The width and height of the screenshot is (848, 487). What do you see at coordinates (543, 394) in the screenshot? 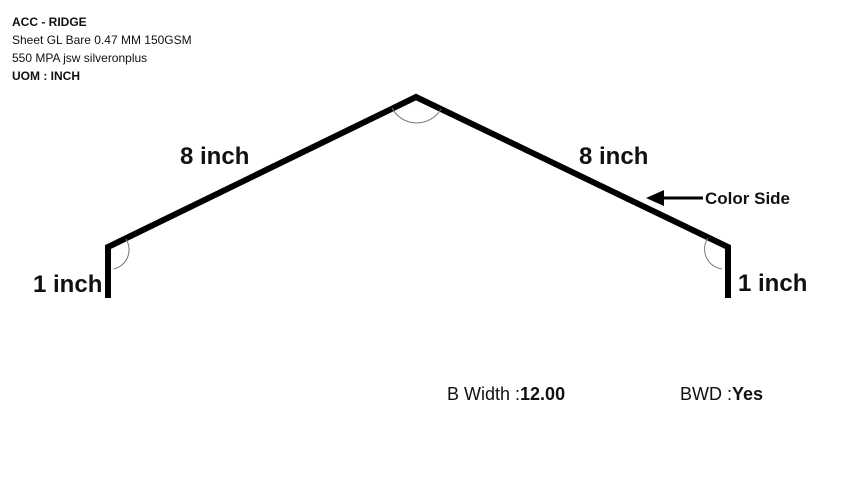
I see `b-width-value: 12.00` at bounding box center [543, 394].